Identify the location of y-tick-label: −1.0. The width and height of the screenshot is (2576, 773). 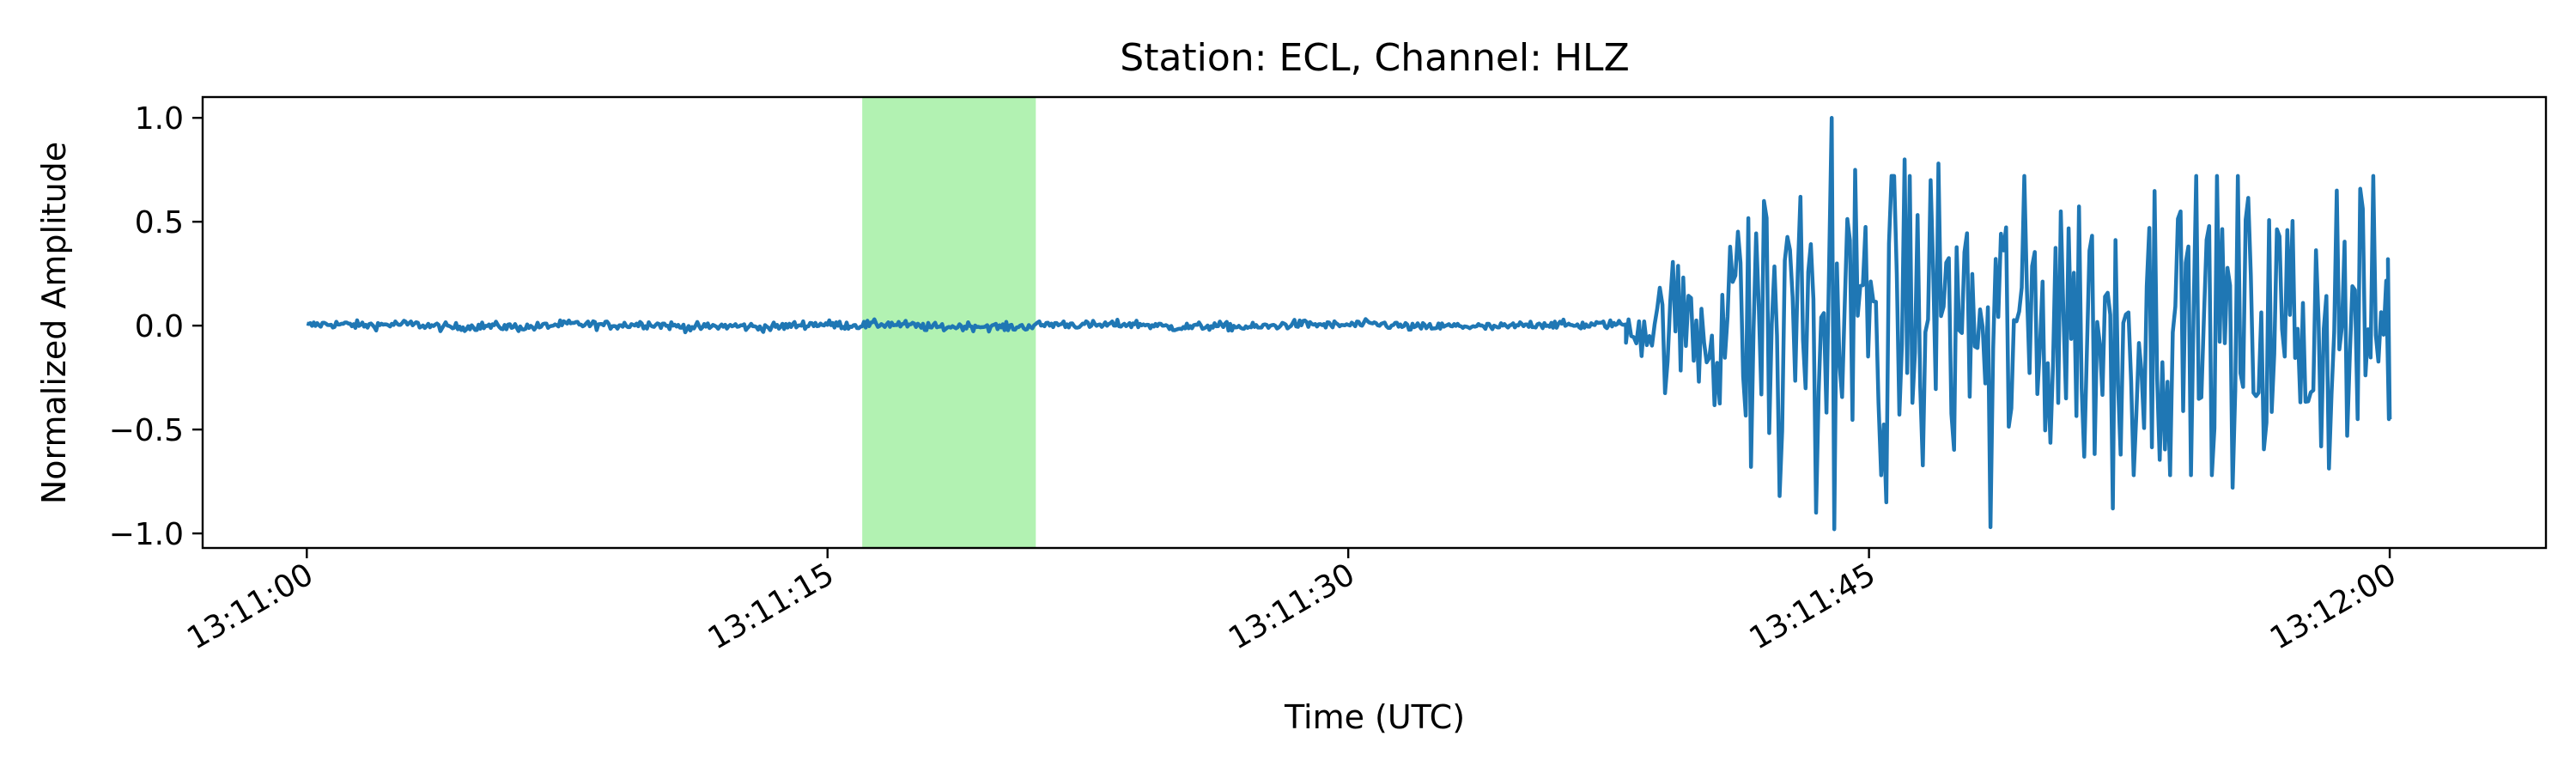
(146, 534).